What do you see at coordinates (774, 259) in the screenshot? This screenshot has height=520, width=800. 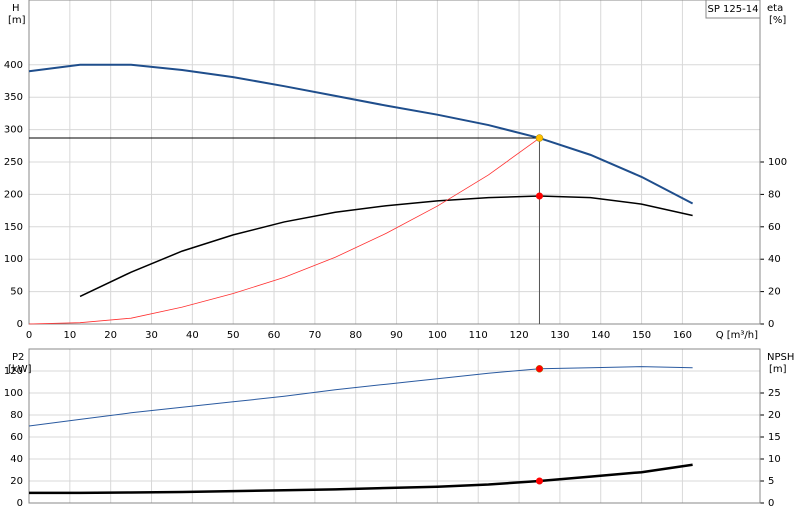 I see `y2-tick-label: 40` at bounding box center [774, 259].